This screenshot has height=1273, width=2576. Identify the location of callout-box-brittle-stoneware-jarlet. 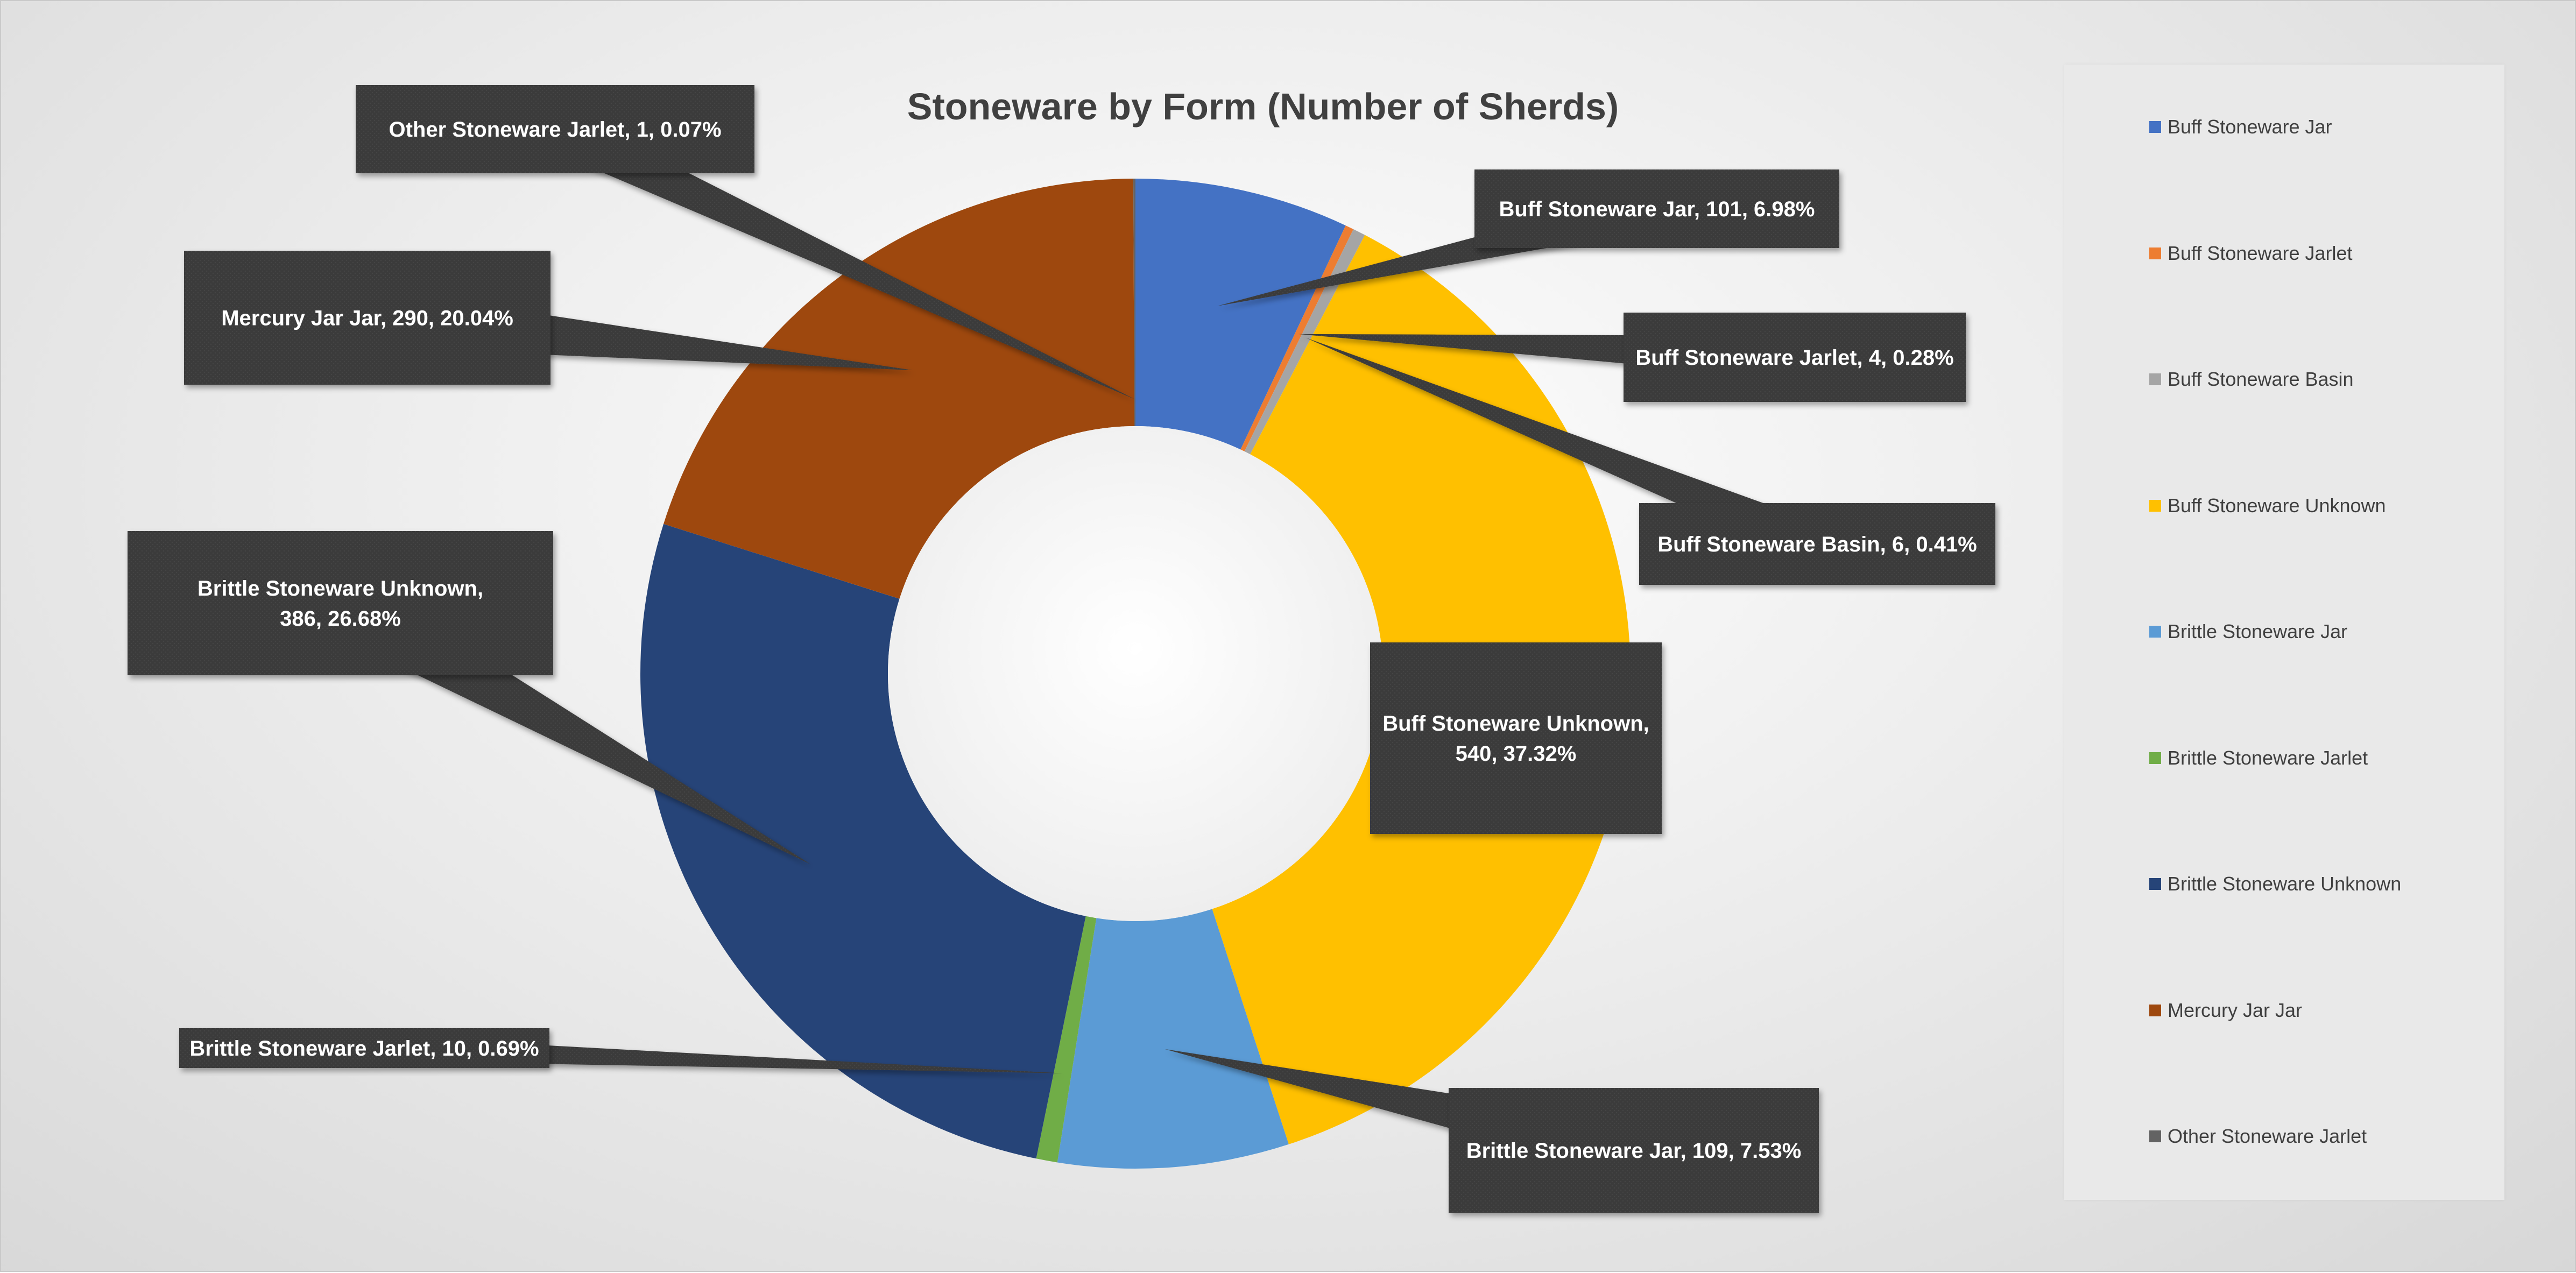
(364, 1048).